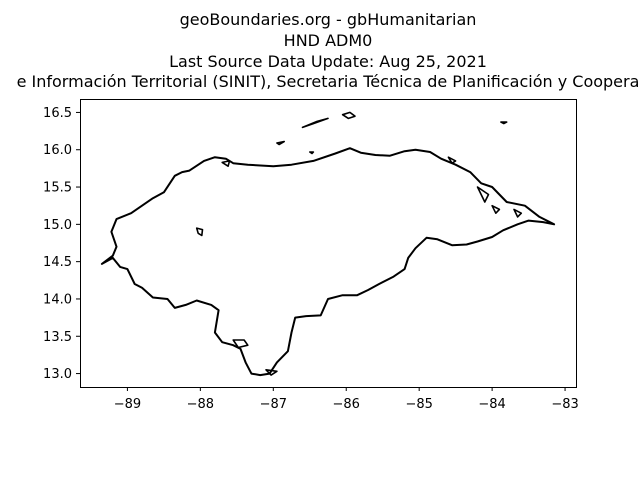  Describe the element at coordinates (346, 404) in the screenshot. I see `x-tick-label: −86` at that location.